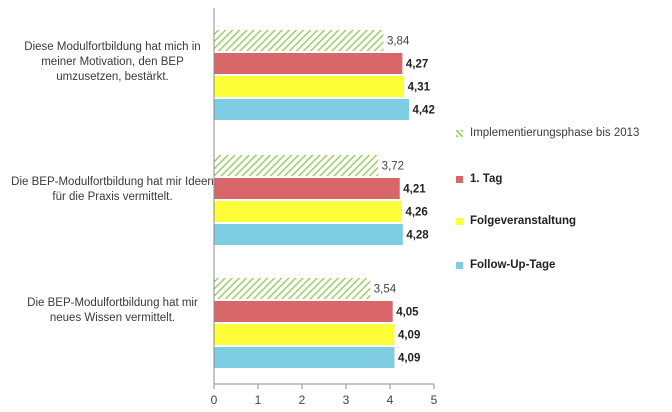 This screenshot has width=672, height=412. Describe the element at coordinates (385, 290) in the screenshot. I see `value-label: 3,54` at that location.